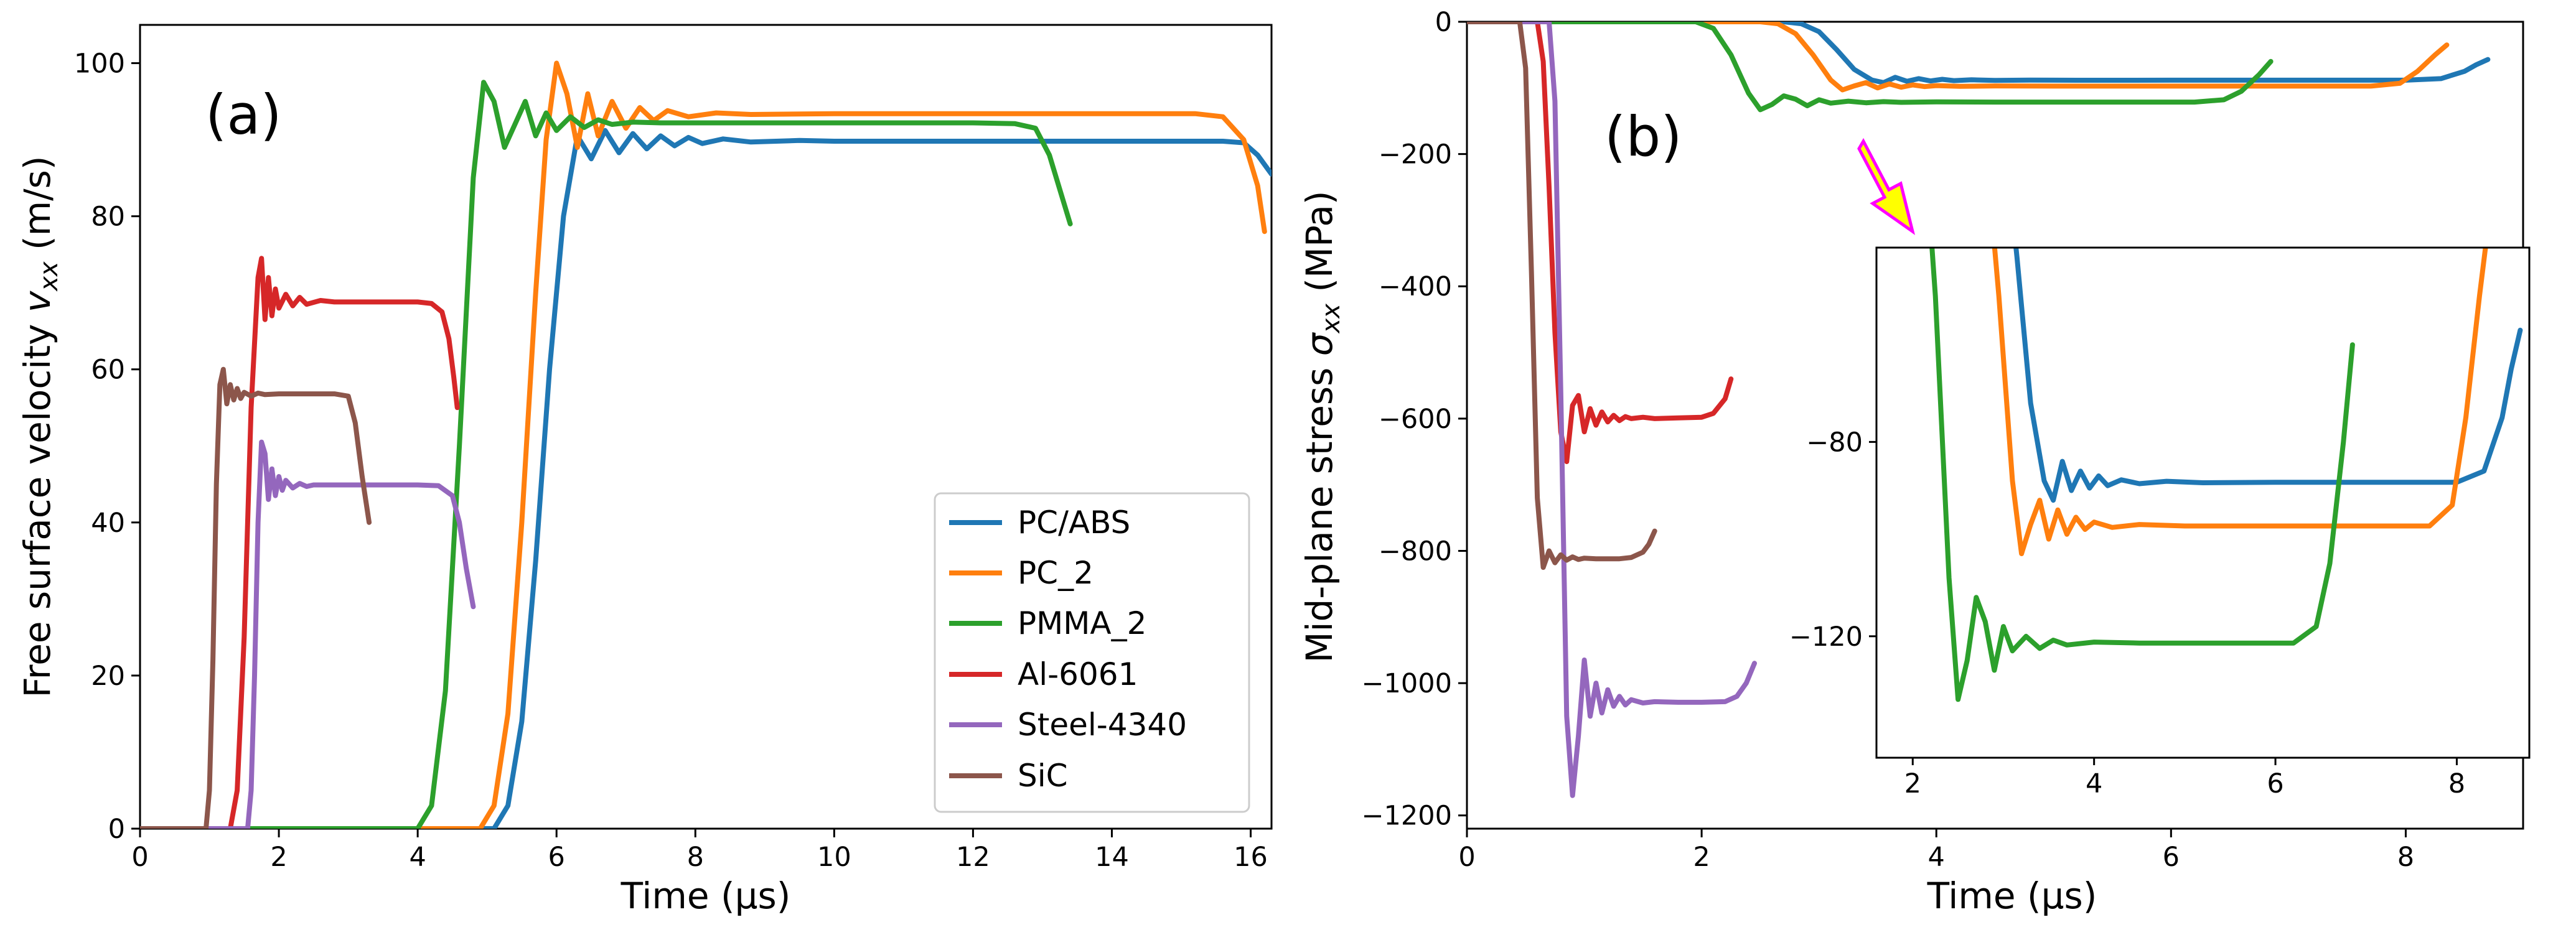 The width and height of the screenshot is (2576, 940). I want to click on panel-a-x-ticks: 0 2 4 6 8 10 12 14 16, so click(699, 851).